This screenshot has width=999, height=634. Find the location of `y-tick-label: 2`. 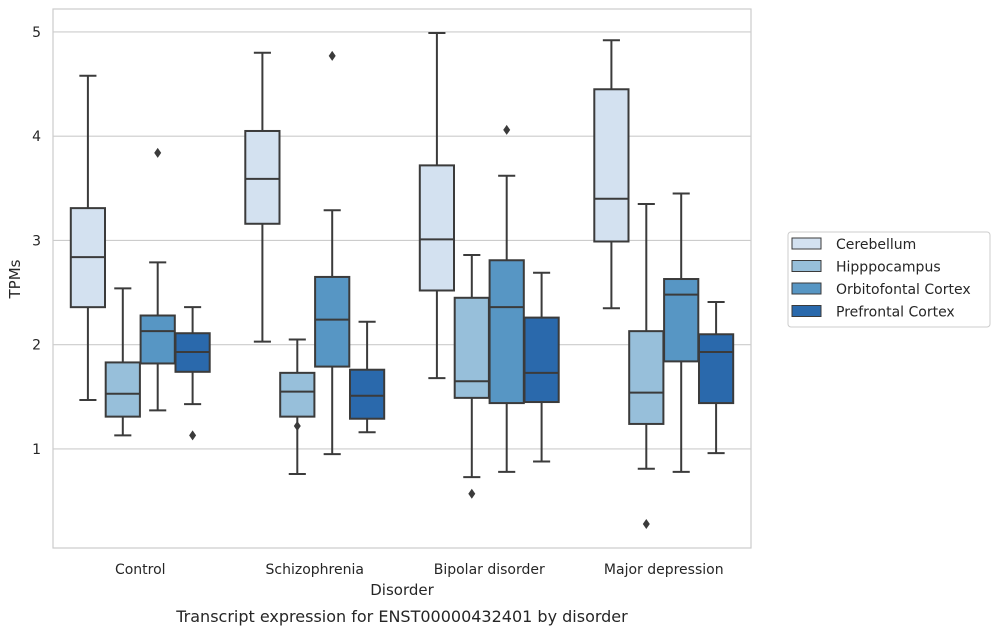

y-tick-label: 2 is located at coordinates (36, 346).